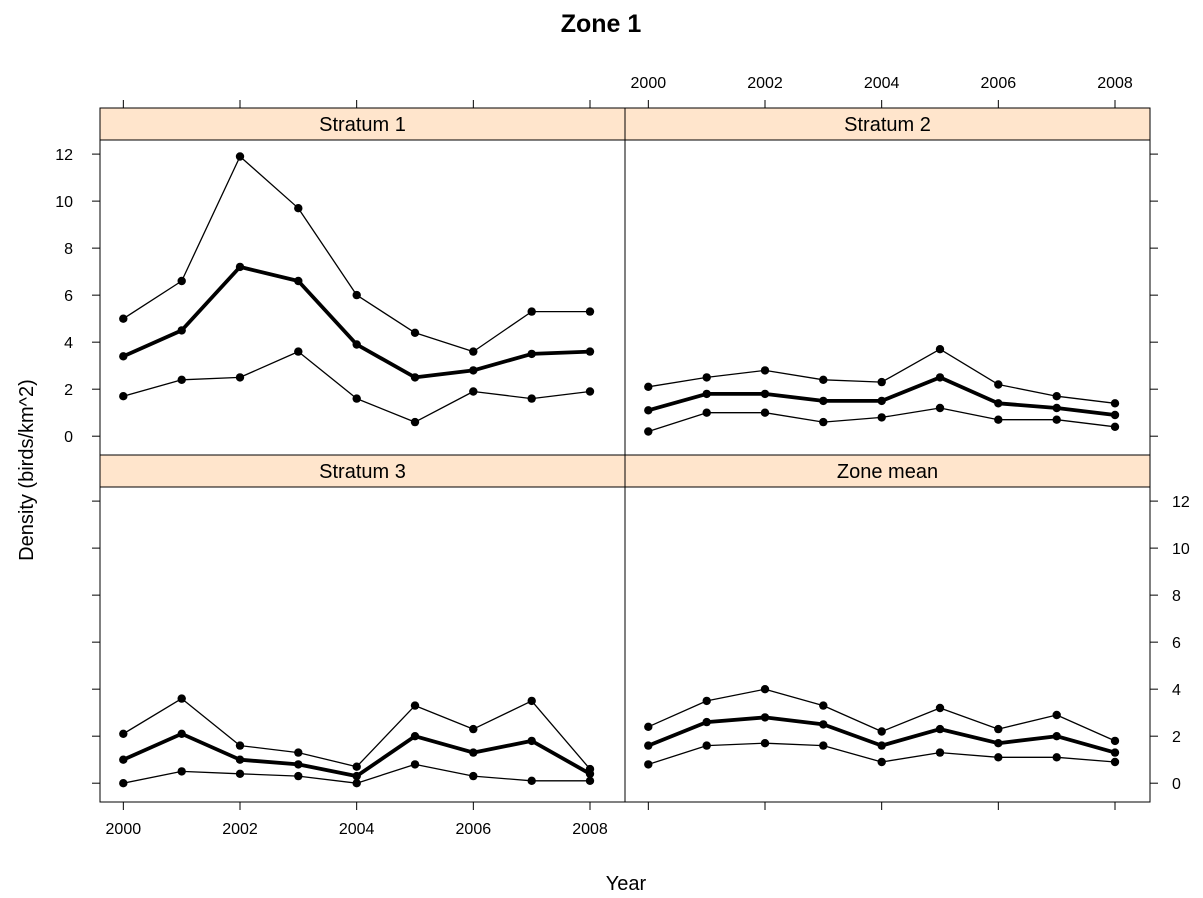  Describe the element at coordinates (473, 752) in the screenshot. I see `point-mean-stratum-3-2006` at that location.